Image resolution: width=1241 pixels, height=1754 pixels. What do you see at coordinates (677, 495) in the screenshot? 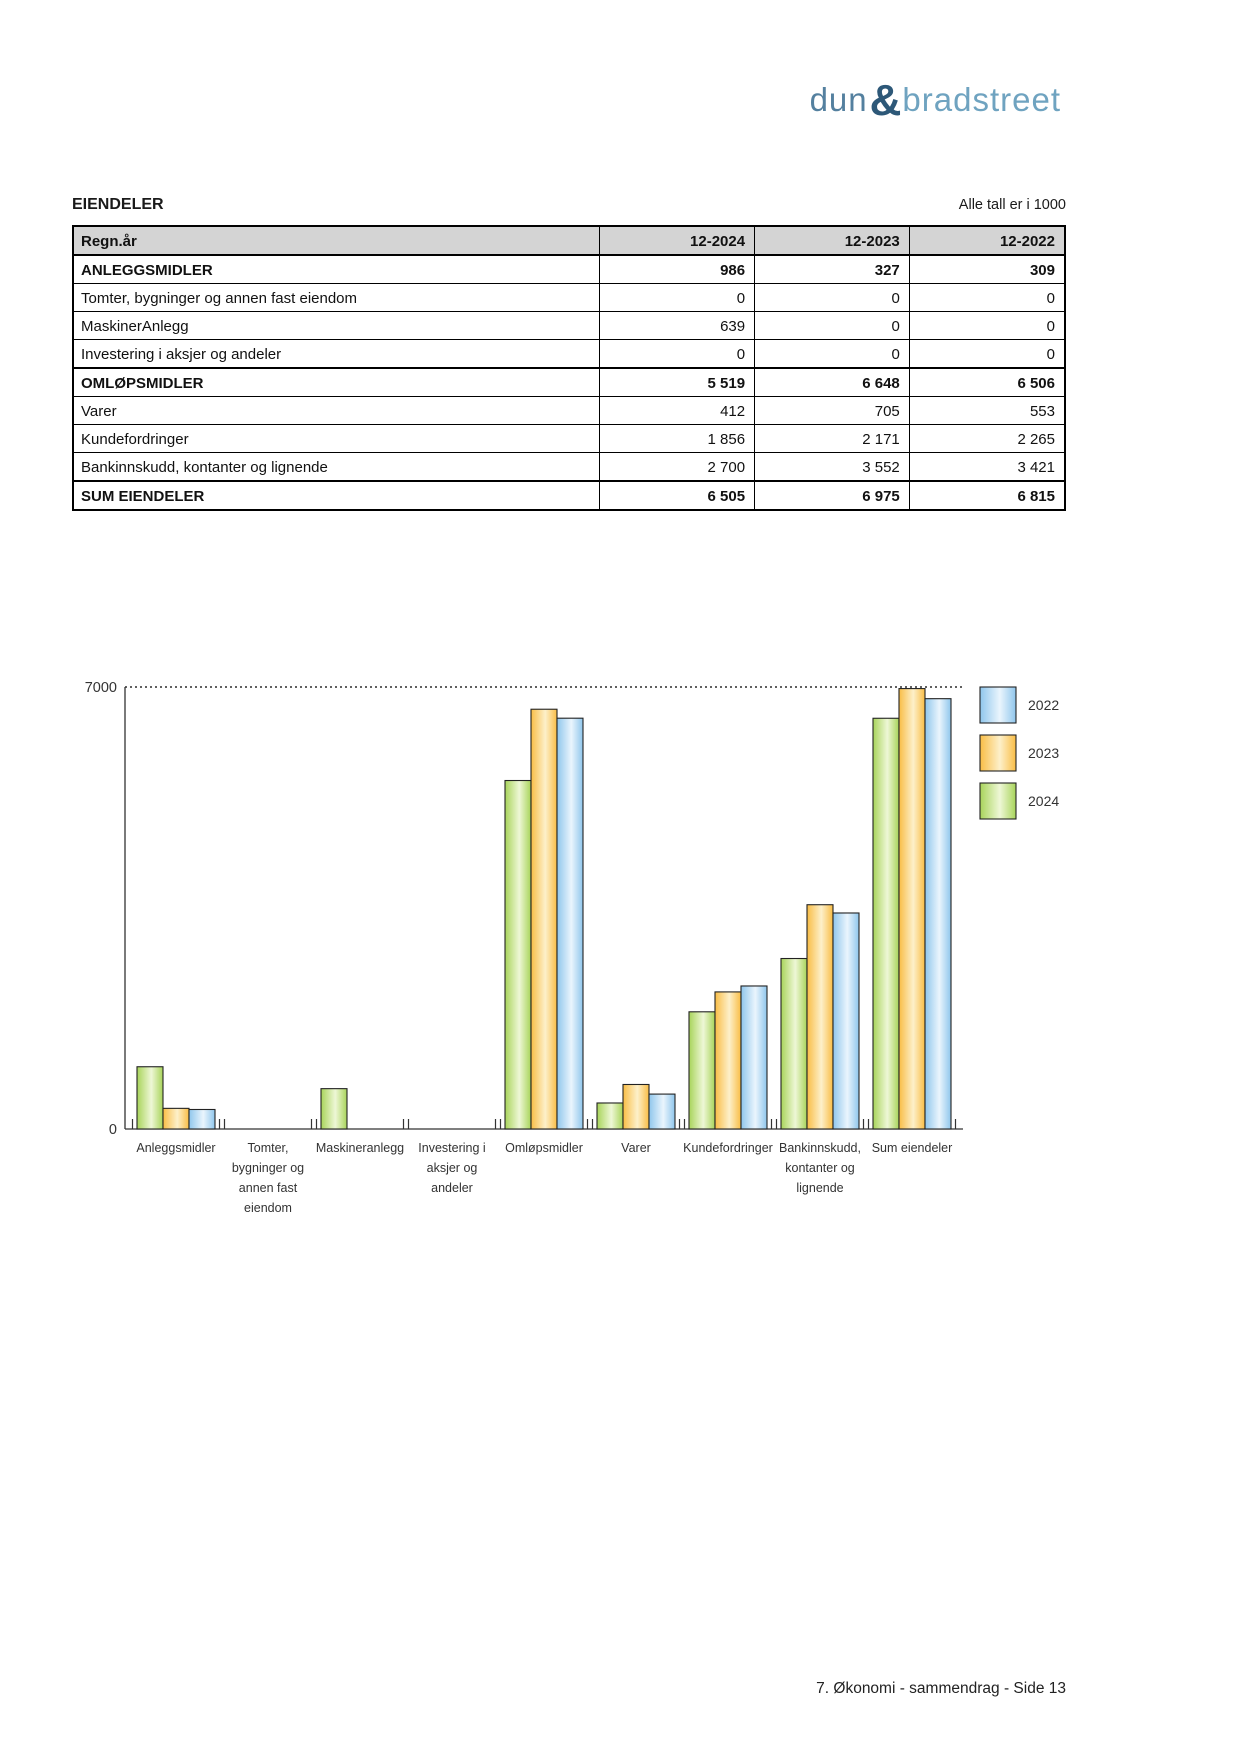
I see `row-value: 6 505` at bounding box center [677, 495].